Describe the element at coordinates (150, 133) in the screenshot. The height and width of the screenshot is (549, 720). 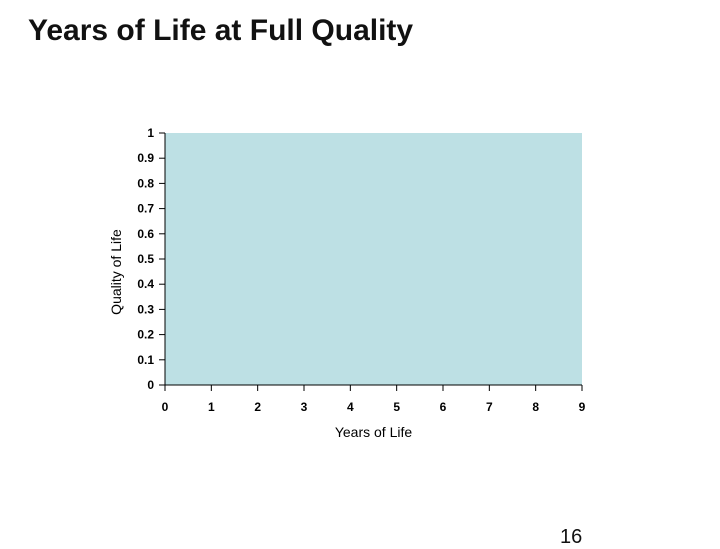
I see `y-tick-label: 1` at that location.